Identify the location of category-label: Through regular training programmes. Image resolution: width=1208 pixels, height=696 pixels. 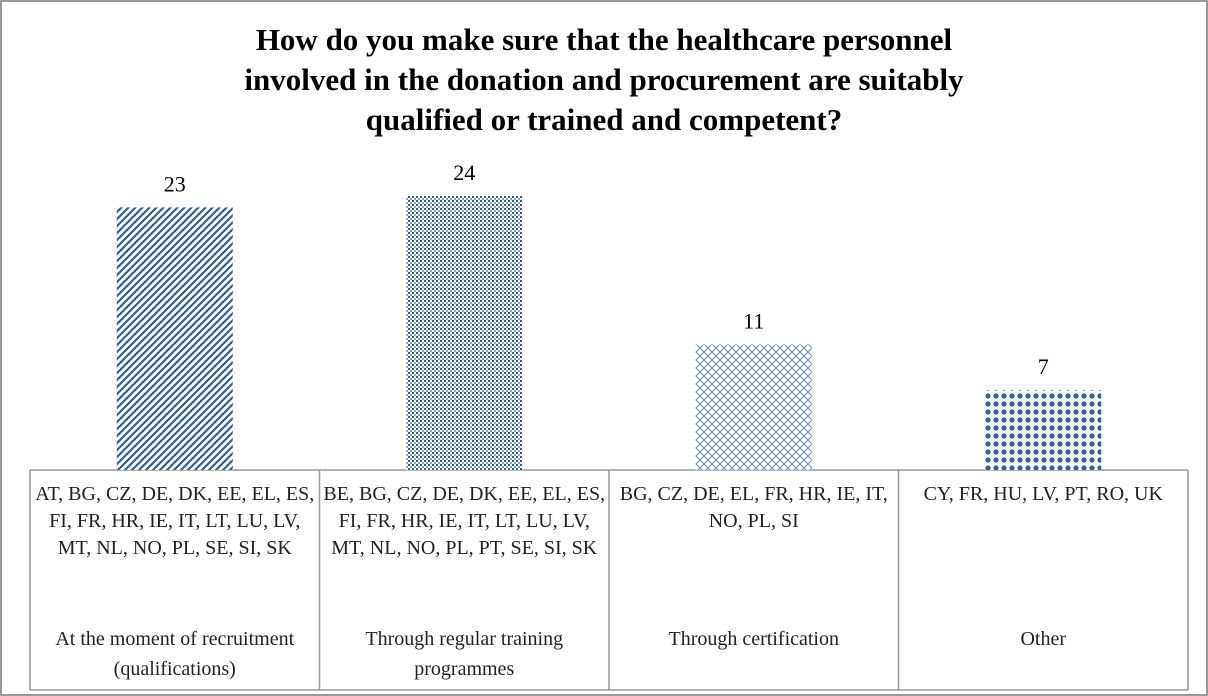
(464, 654).